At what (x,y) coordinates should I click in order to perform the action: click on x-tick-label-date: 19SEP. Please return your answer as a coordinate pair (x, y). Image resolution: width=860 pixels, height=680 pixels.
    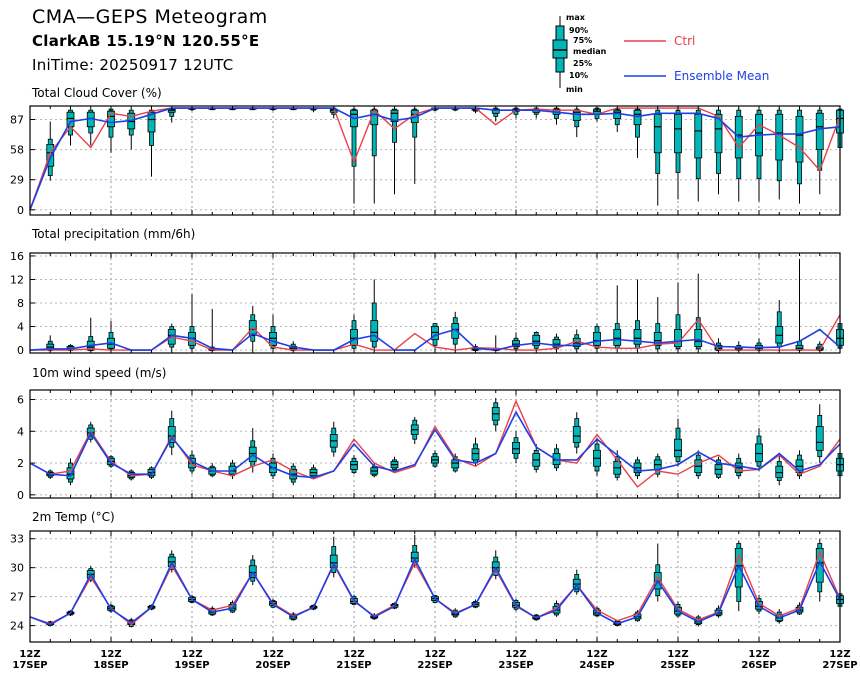
    Looking at the image, I should click on (191, 665).